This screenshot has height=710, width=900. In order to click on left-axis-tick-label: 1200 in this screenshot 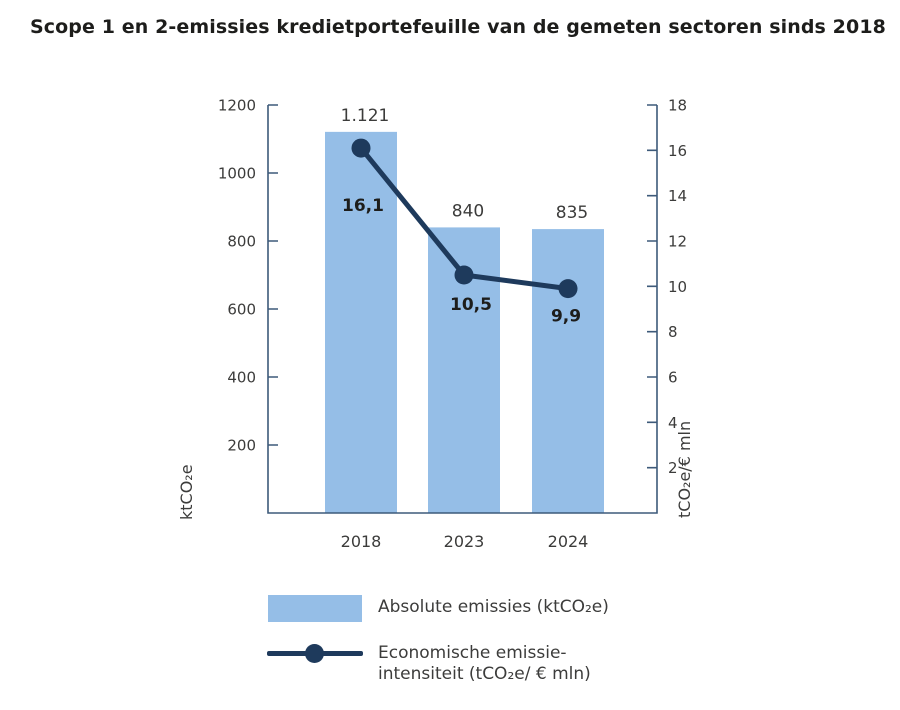, I will do `click(237, 106)`.